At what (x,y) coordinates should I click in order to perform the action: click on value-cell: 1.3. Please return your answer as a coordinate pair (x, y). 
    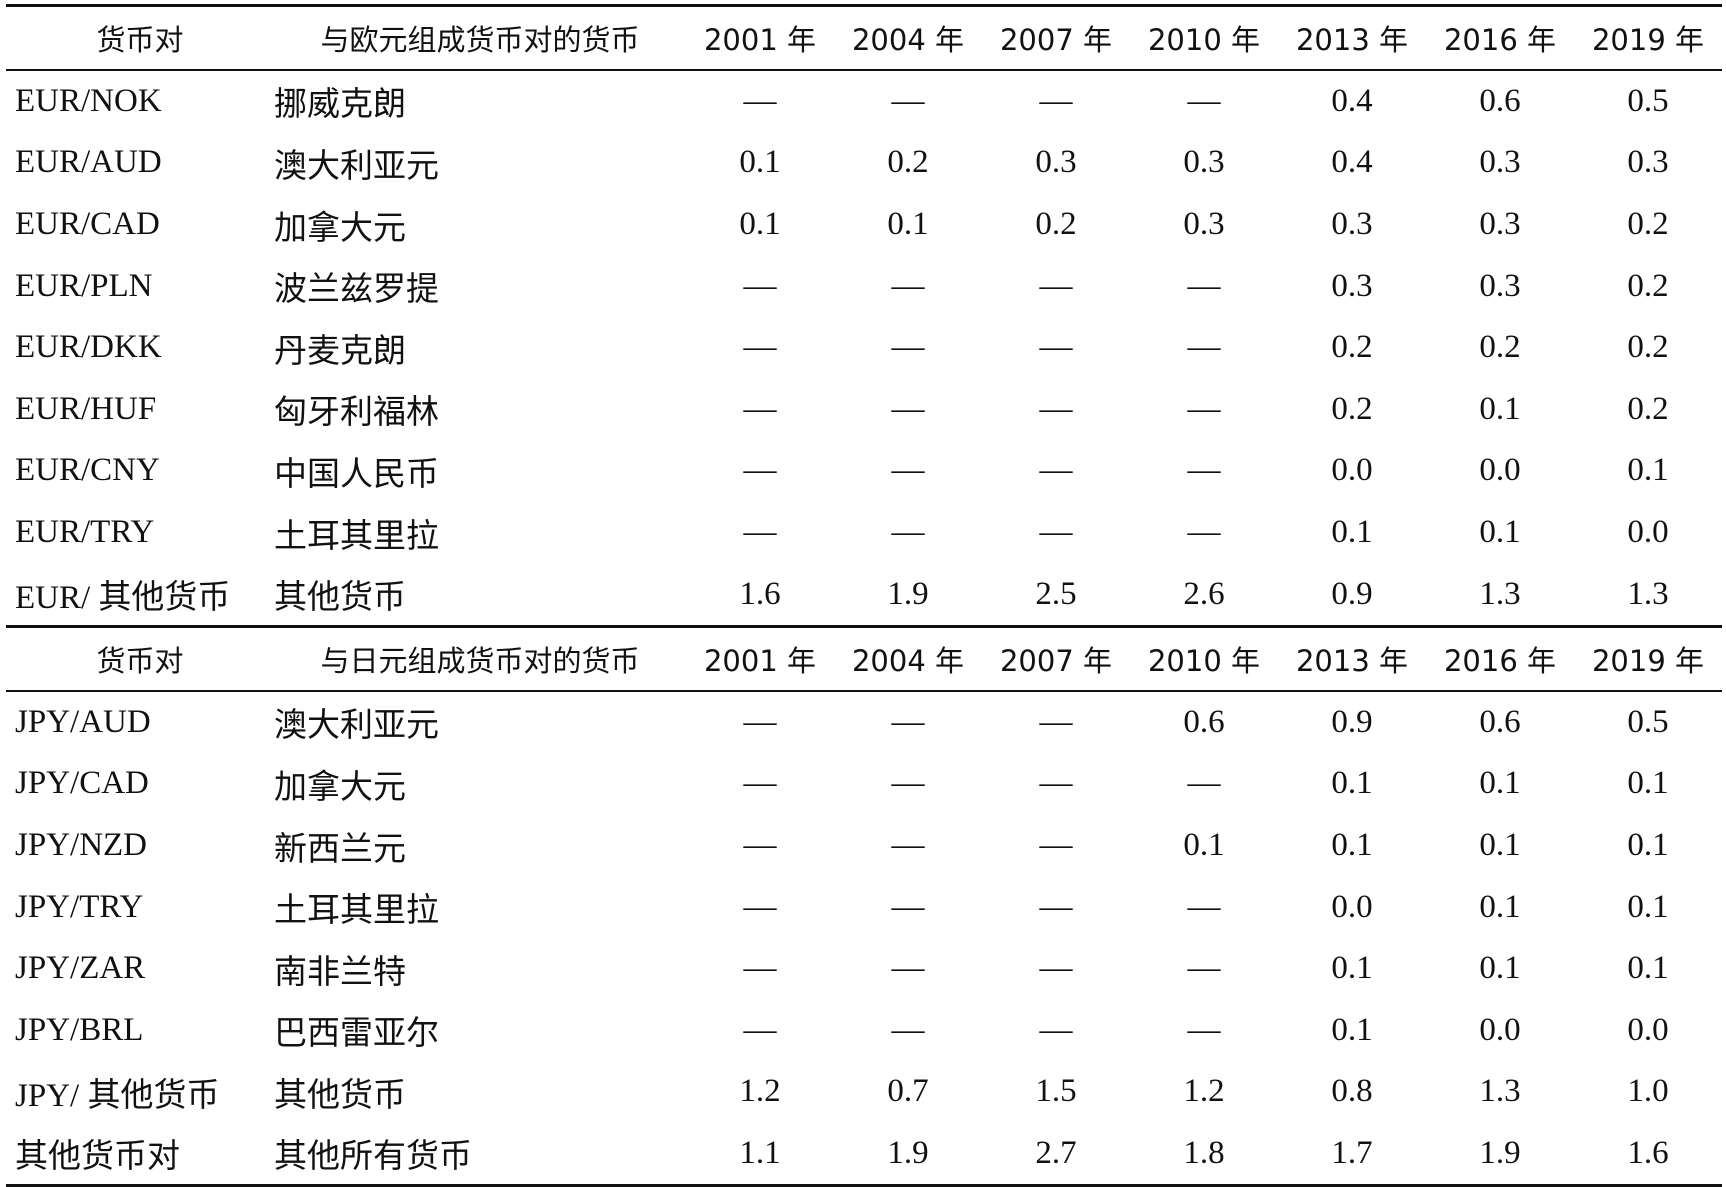
    Looking at the image, I should click on (1500, 1091).